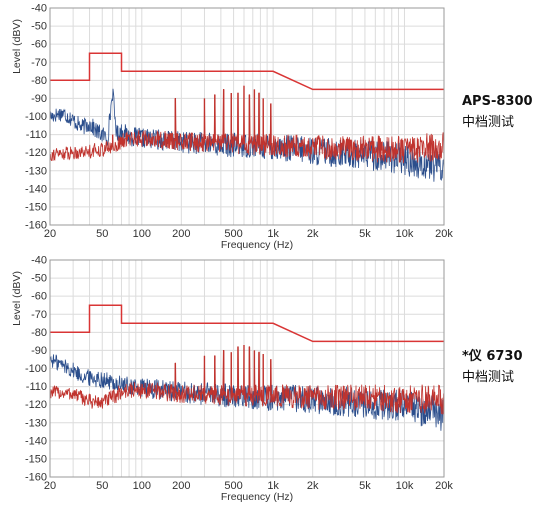 The image size is (533, 508). Describe the element at coordinates (497, 112) in the screenshot. I see `device-label-top: APS-8300 中档测试` at that location.